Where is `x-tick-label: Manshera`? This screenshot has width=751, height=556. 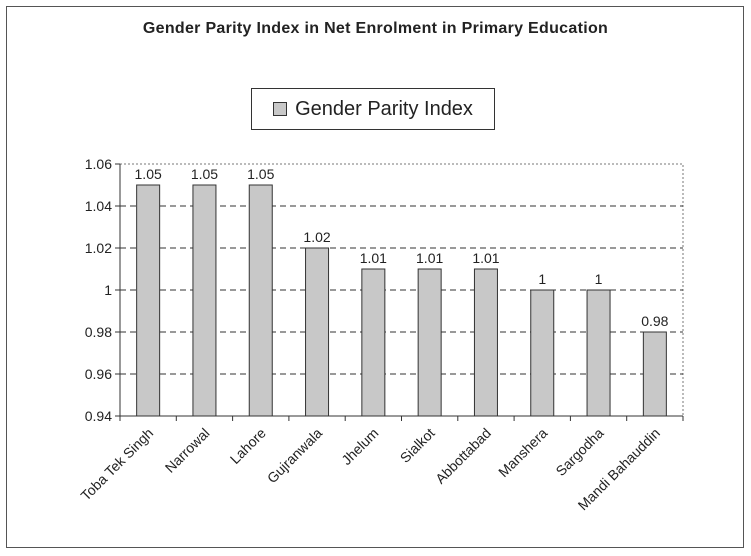
x-tick-label: Manshera is located at coordinates (522, 452).